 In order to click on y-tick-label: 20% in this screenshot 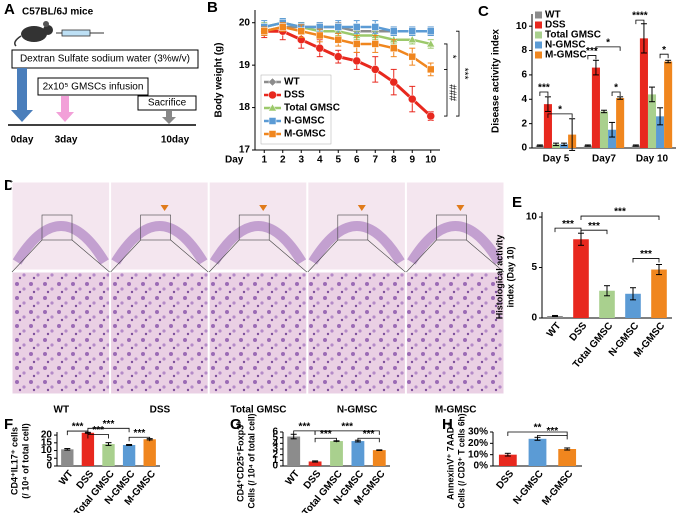, I will do `click(478, 443)`.